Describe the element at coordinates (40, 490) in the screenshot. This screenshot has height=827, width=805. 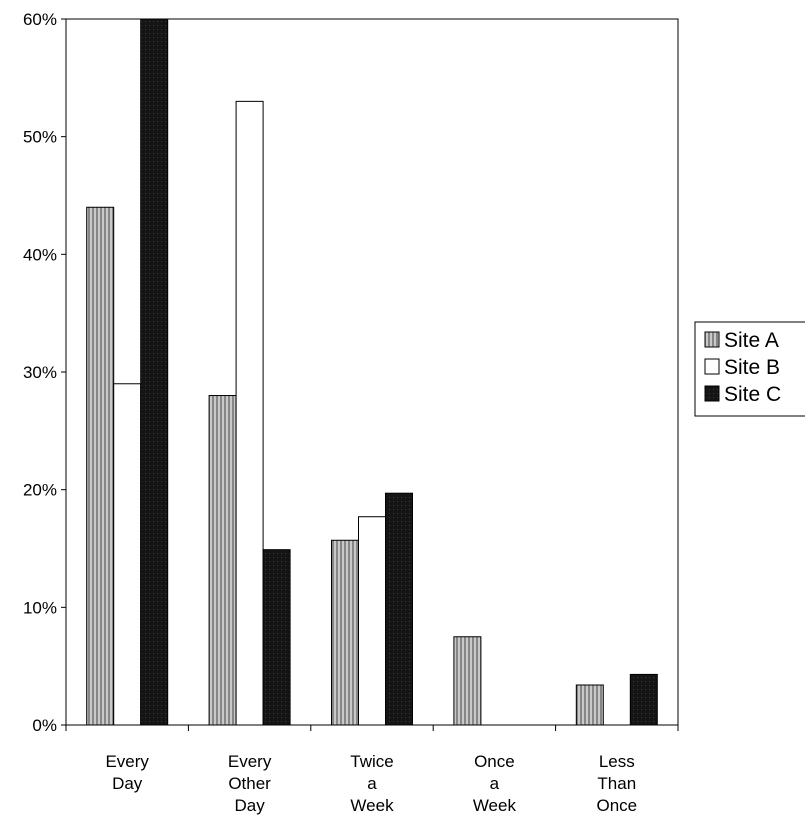
I see `y-tick-label: 20%` at that location.